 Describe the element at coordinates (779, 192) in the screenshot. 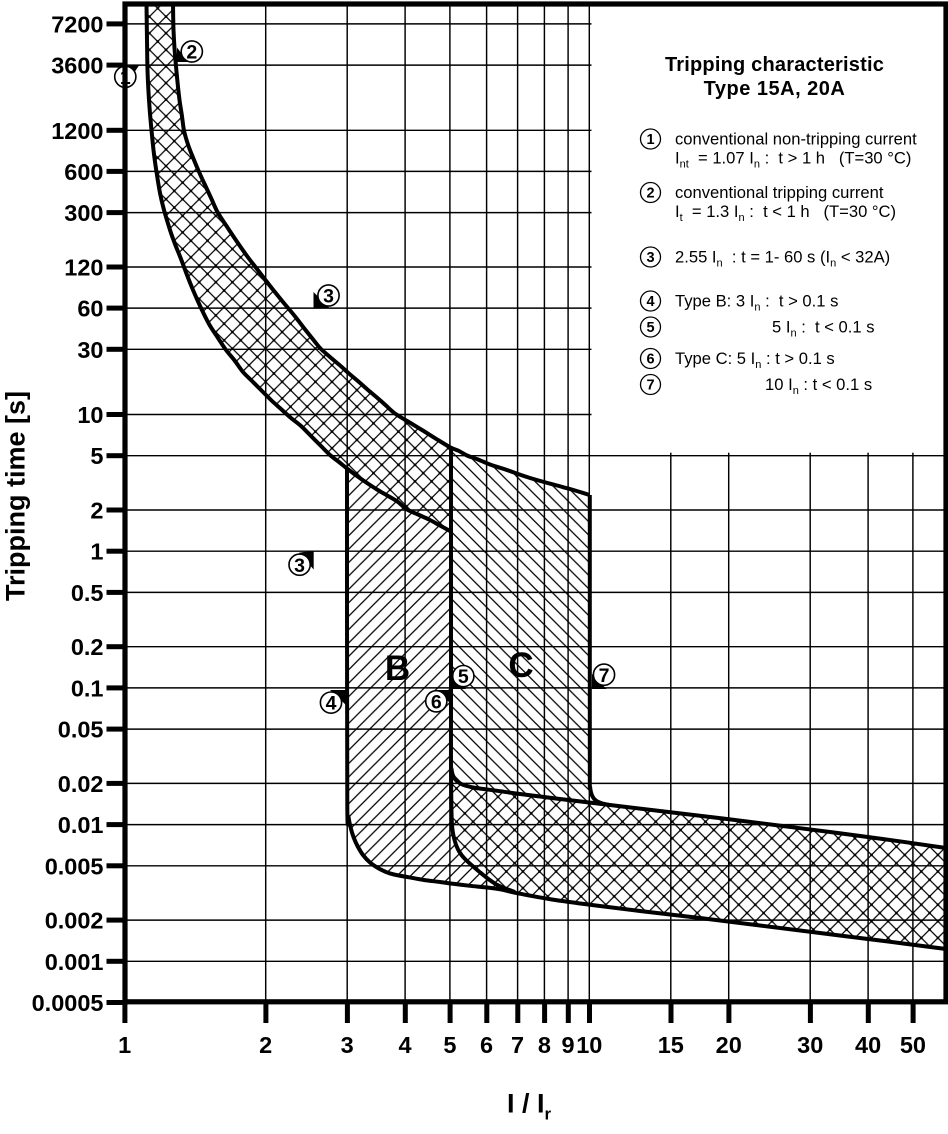

I see `svg-text: conventional tripping current` at that location.